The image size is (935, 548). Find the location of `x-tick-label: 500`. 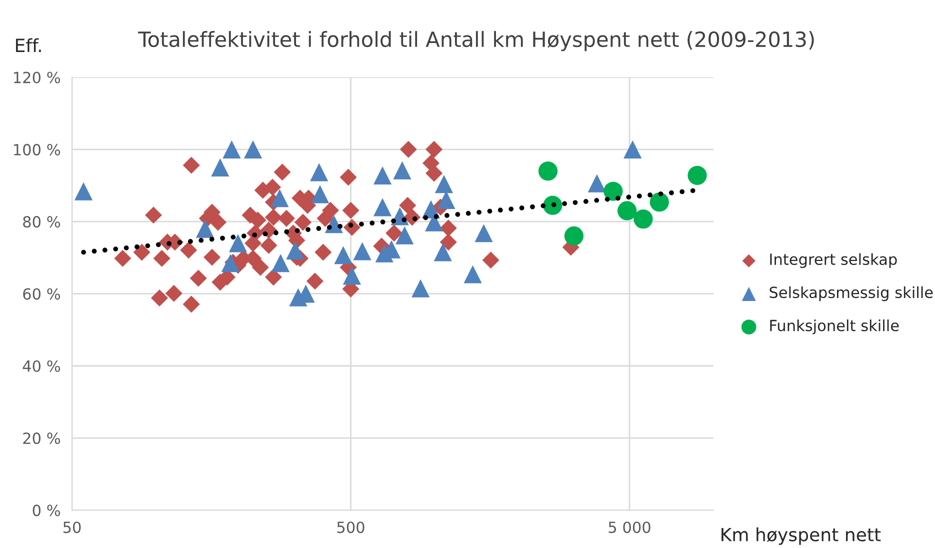

x-tick-label: 500 is located at coordinates (350, 528).